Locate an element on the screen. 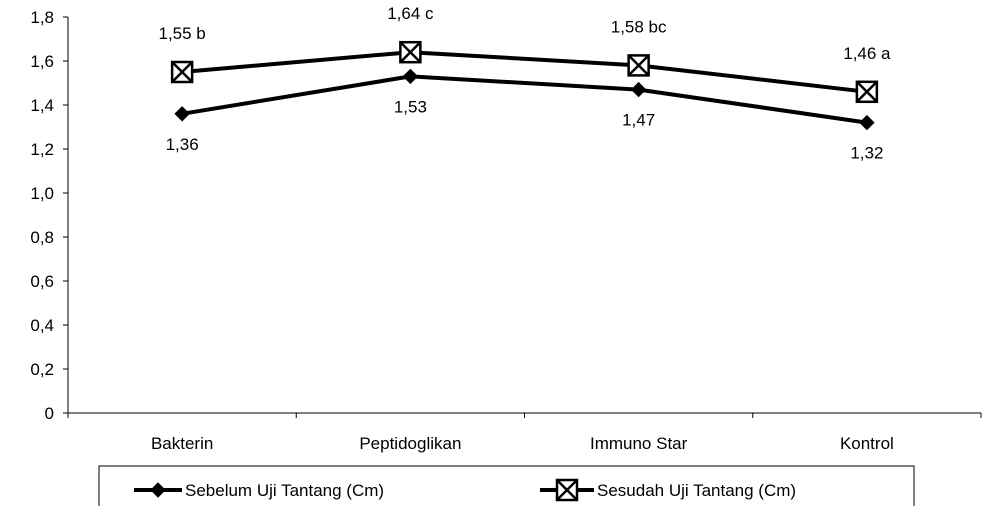 The image size is (982, 506). data-label-1: 1,32 is located at coordinates (866, 153).